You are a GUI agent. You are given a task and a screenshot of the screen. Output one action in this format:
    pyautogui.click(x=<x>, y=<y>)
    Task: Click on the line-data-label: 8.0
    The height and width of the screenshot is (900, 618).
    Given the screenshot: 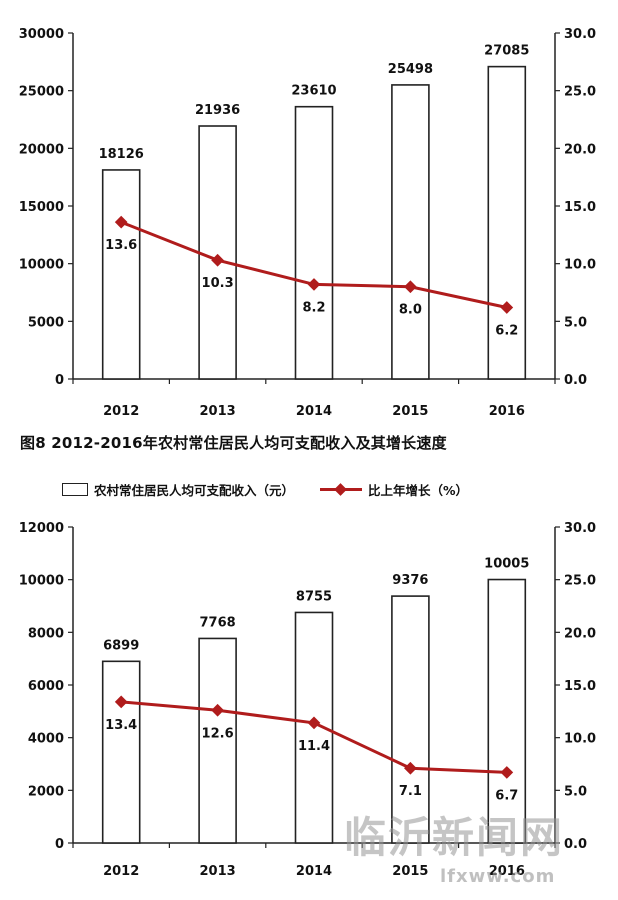 What is the action you would take?
    pyautogui.click(x=410, y=310)
    